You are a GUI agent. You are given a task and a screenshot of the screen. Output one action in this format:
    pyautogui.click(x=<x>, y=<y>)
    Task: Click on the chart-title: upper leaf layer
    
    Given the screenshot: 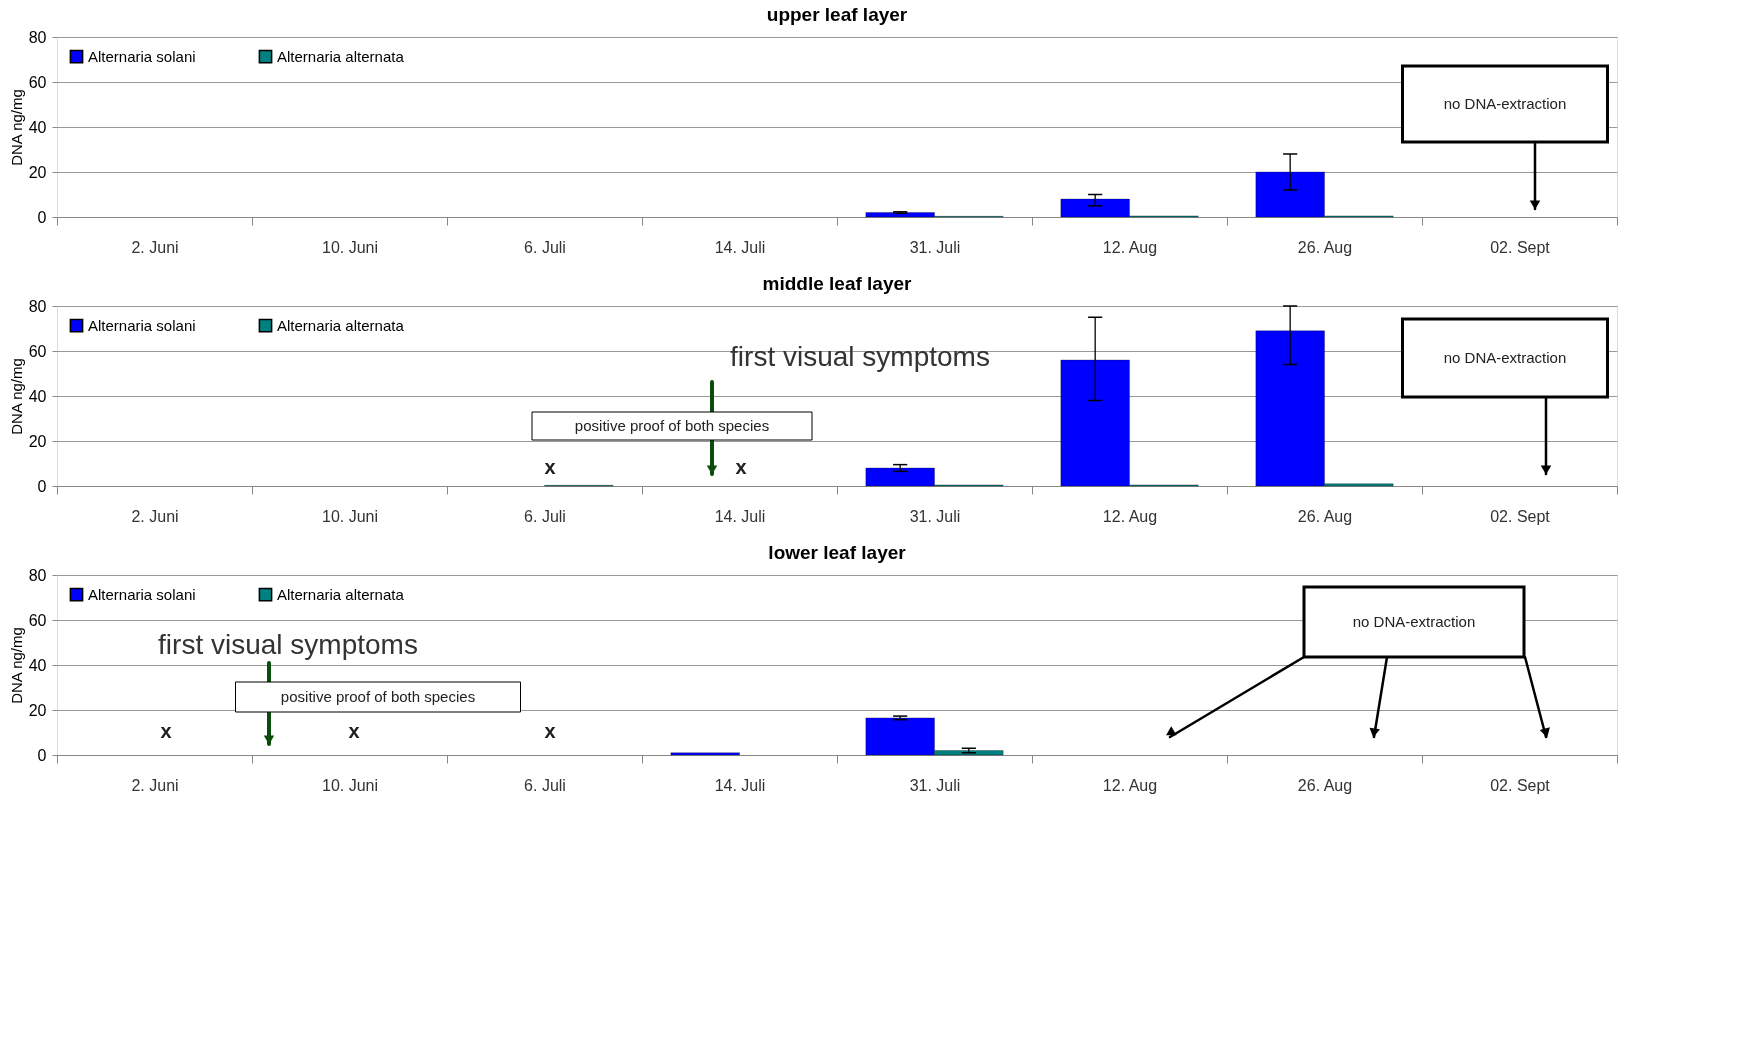 What is the action you would take?
    pyautogui.click(x=837, y=14)
    